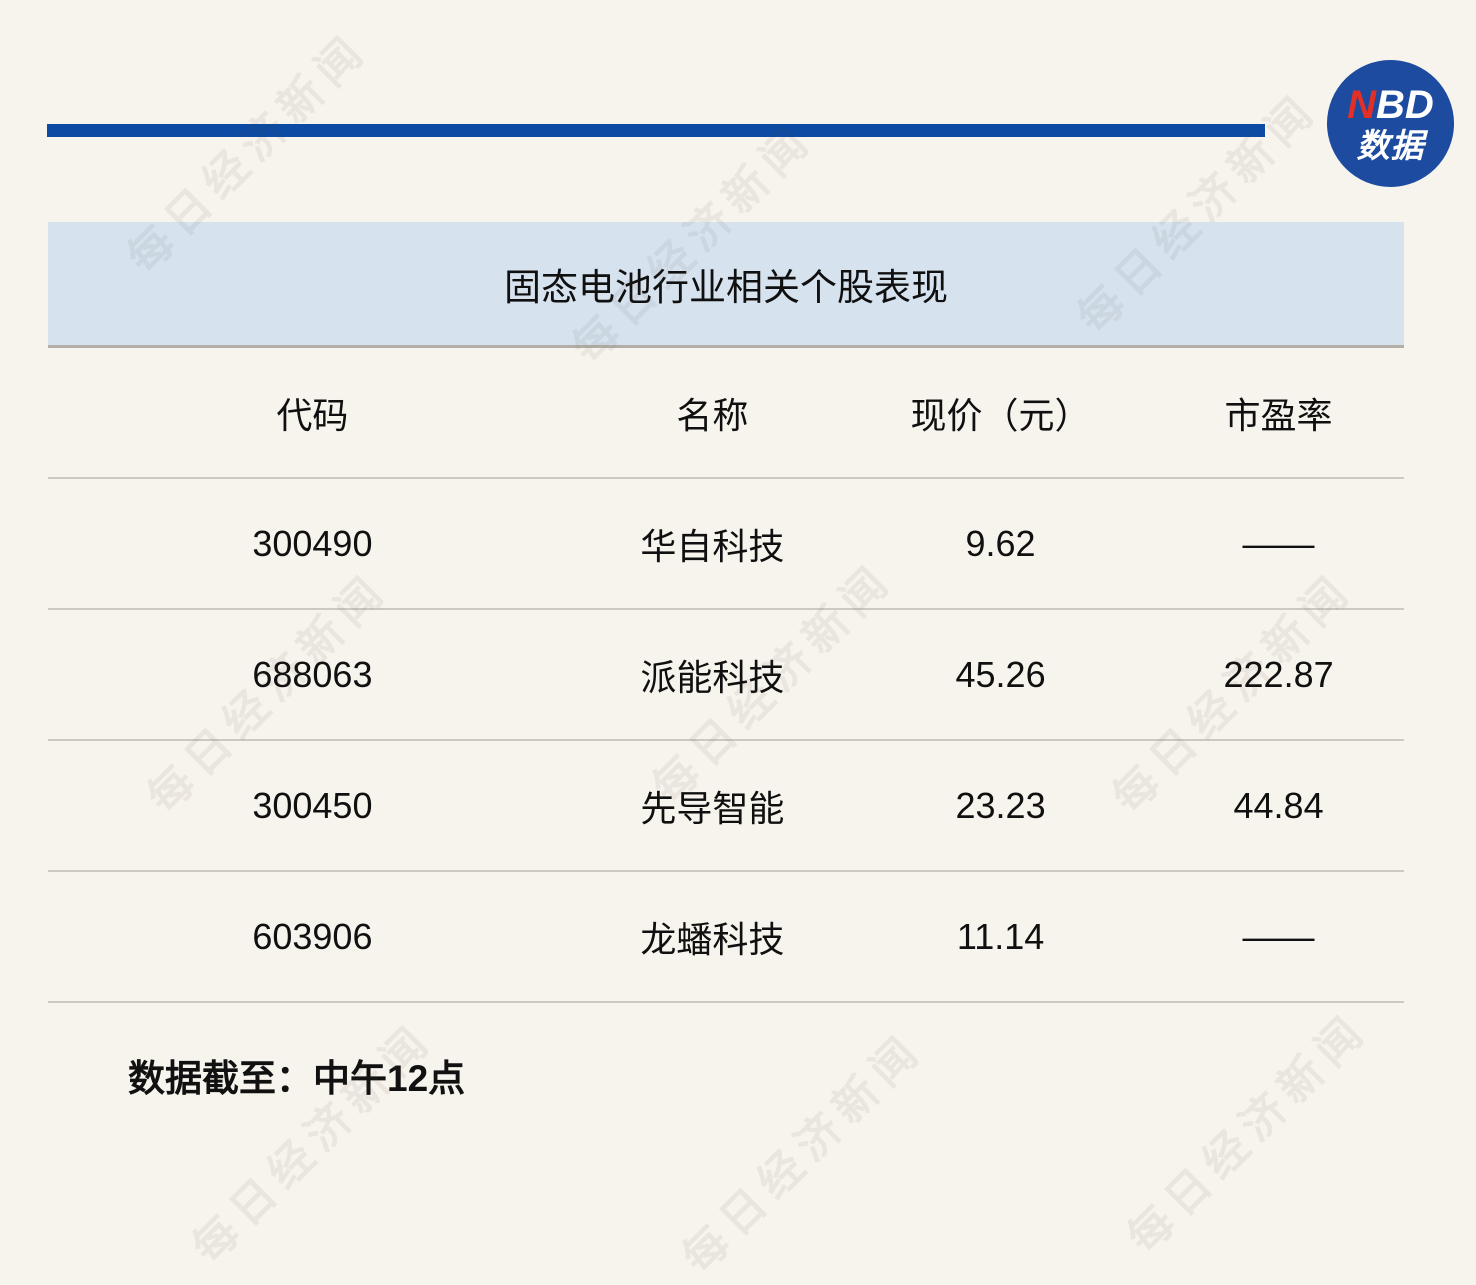  I want to click on cell-price: 9.62, so click(1001, 544).